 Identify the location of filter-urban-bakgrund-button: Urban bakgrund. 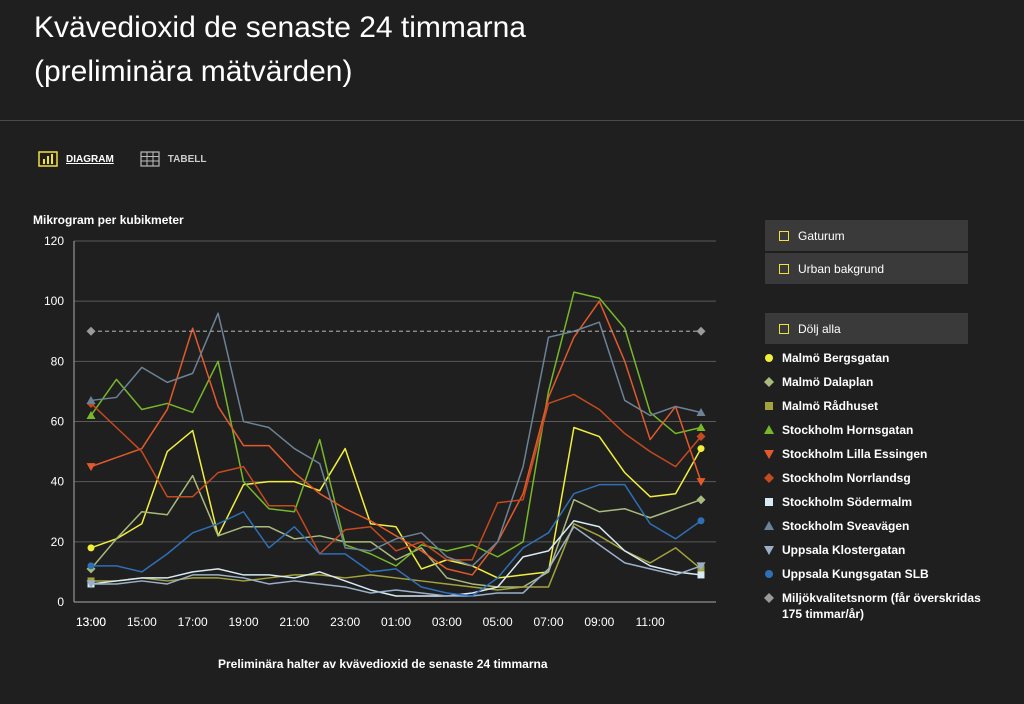
(866, 268).